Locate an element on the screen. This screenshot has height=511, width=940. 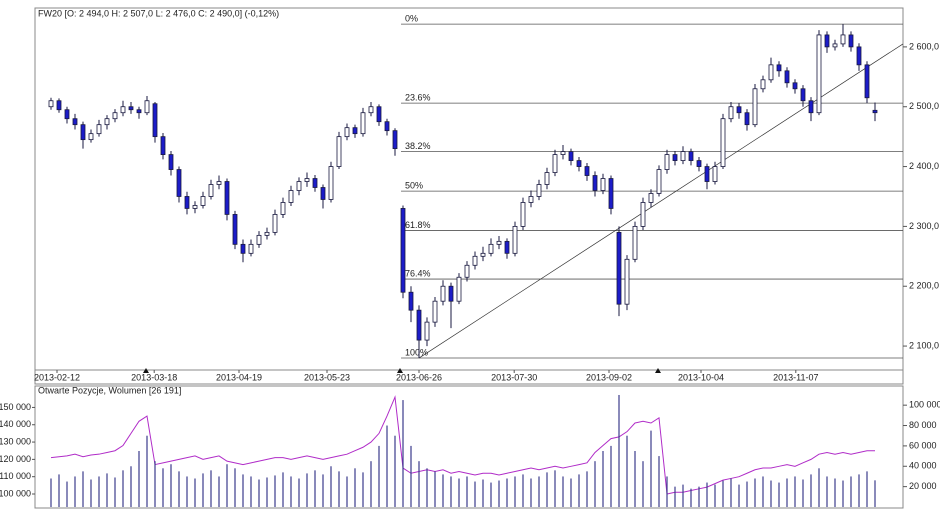
y-tick-label: 150 000 is located at coordinates (15, 407).